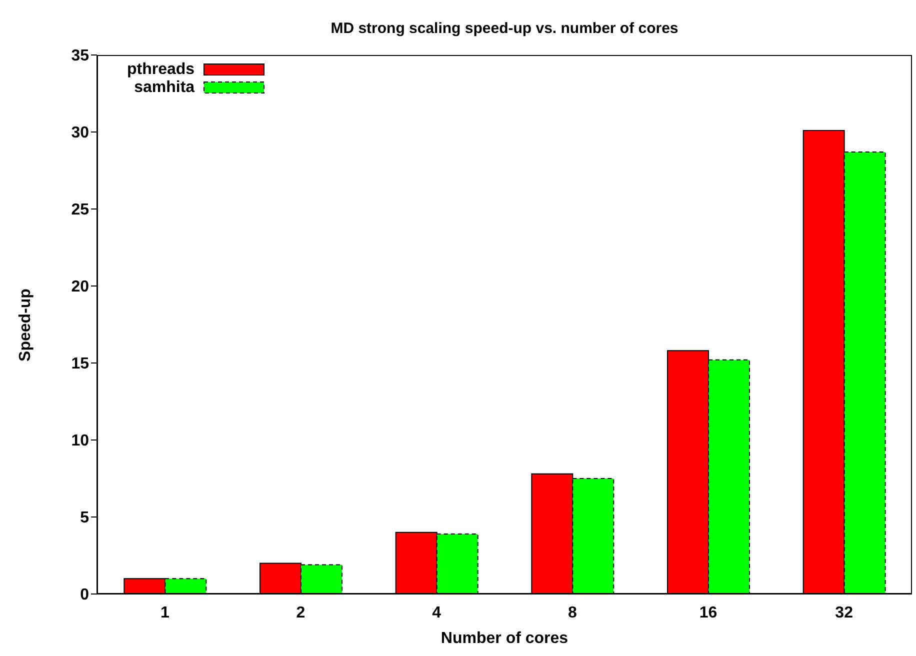 The image size is (916, 656). Describe the element at coordinates (161, 70) in the screenshot. I see `legend-label: pthreads` at that location.